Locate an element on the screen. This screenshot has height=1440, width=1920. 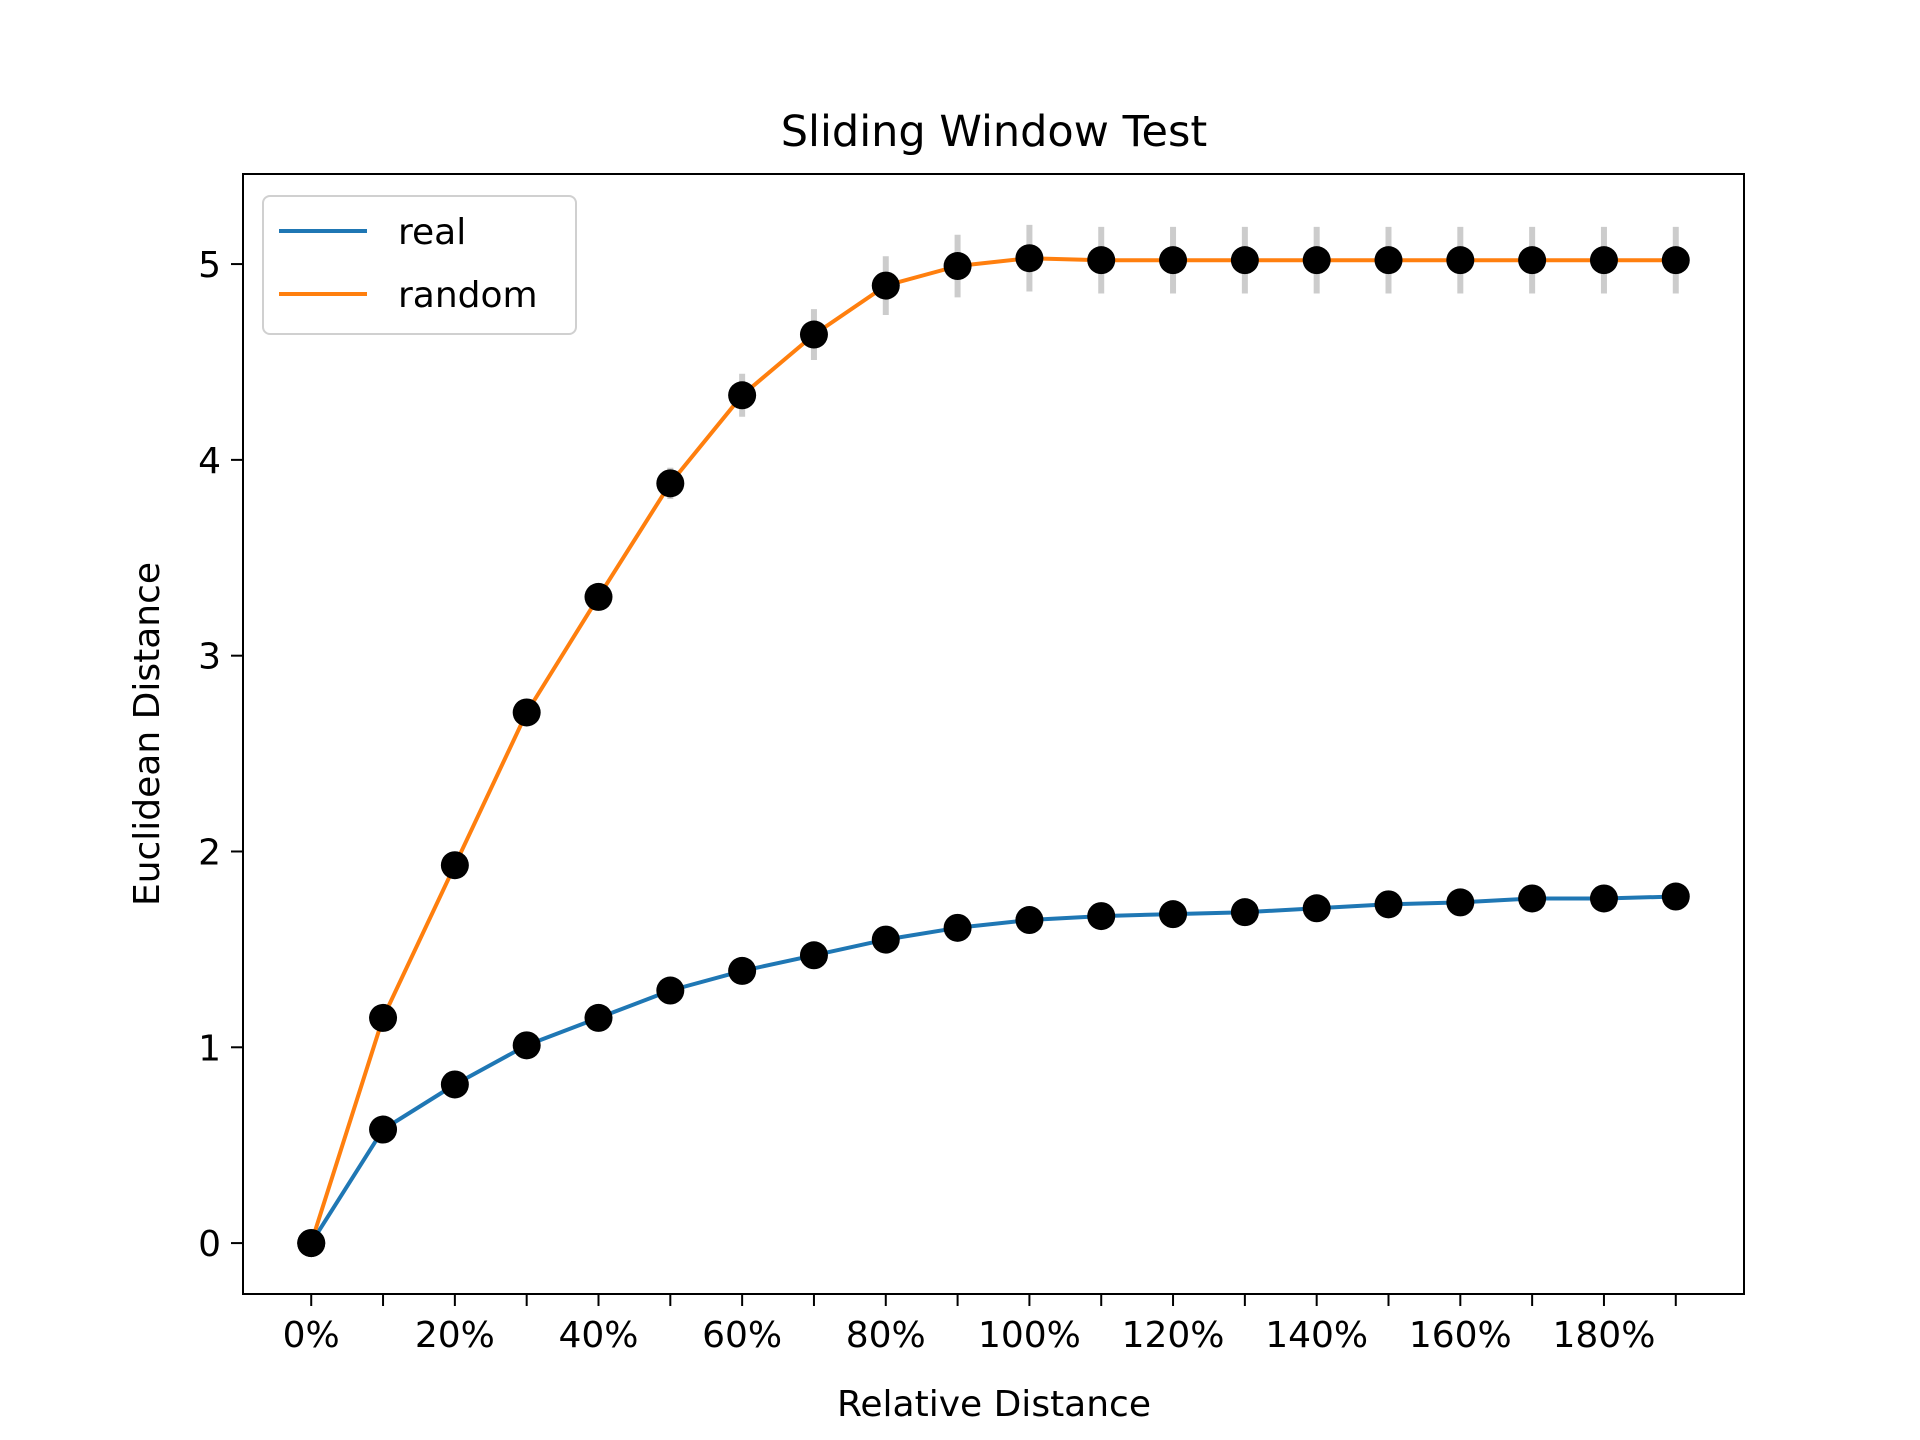
legend: real random is located at coordinates (419, 265).